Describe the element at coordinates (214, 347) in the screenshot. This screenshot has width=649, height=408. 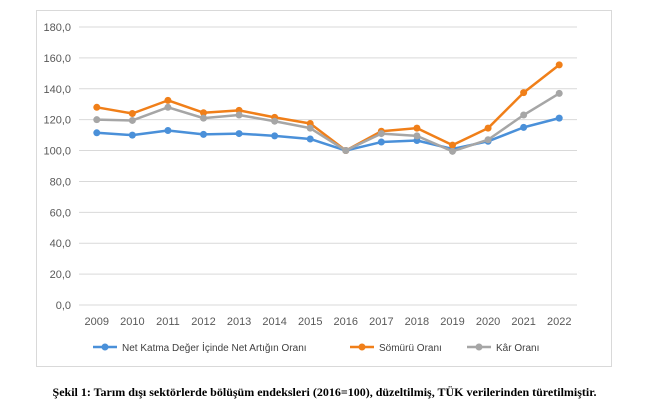
I see `legend-label: Net Katma Değer İçinde Net Artığın Oranı` at that location.